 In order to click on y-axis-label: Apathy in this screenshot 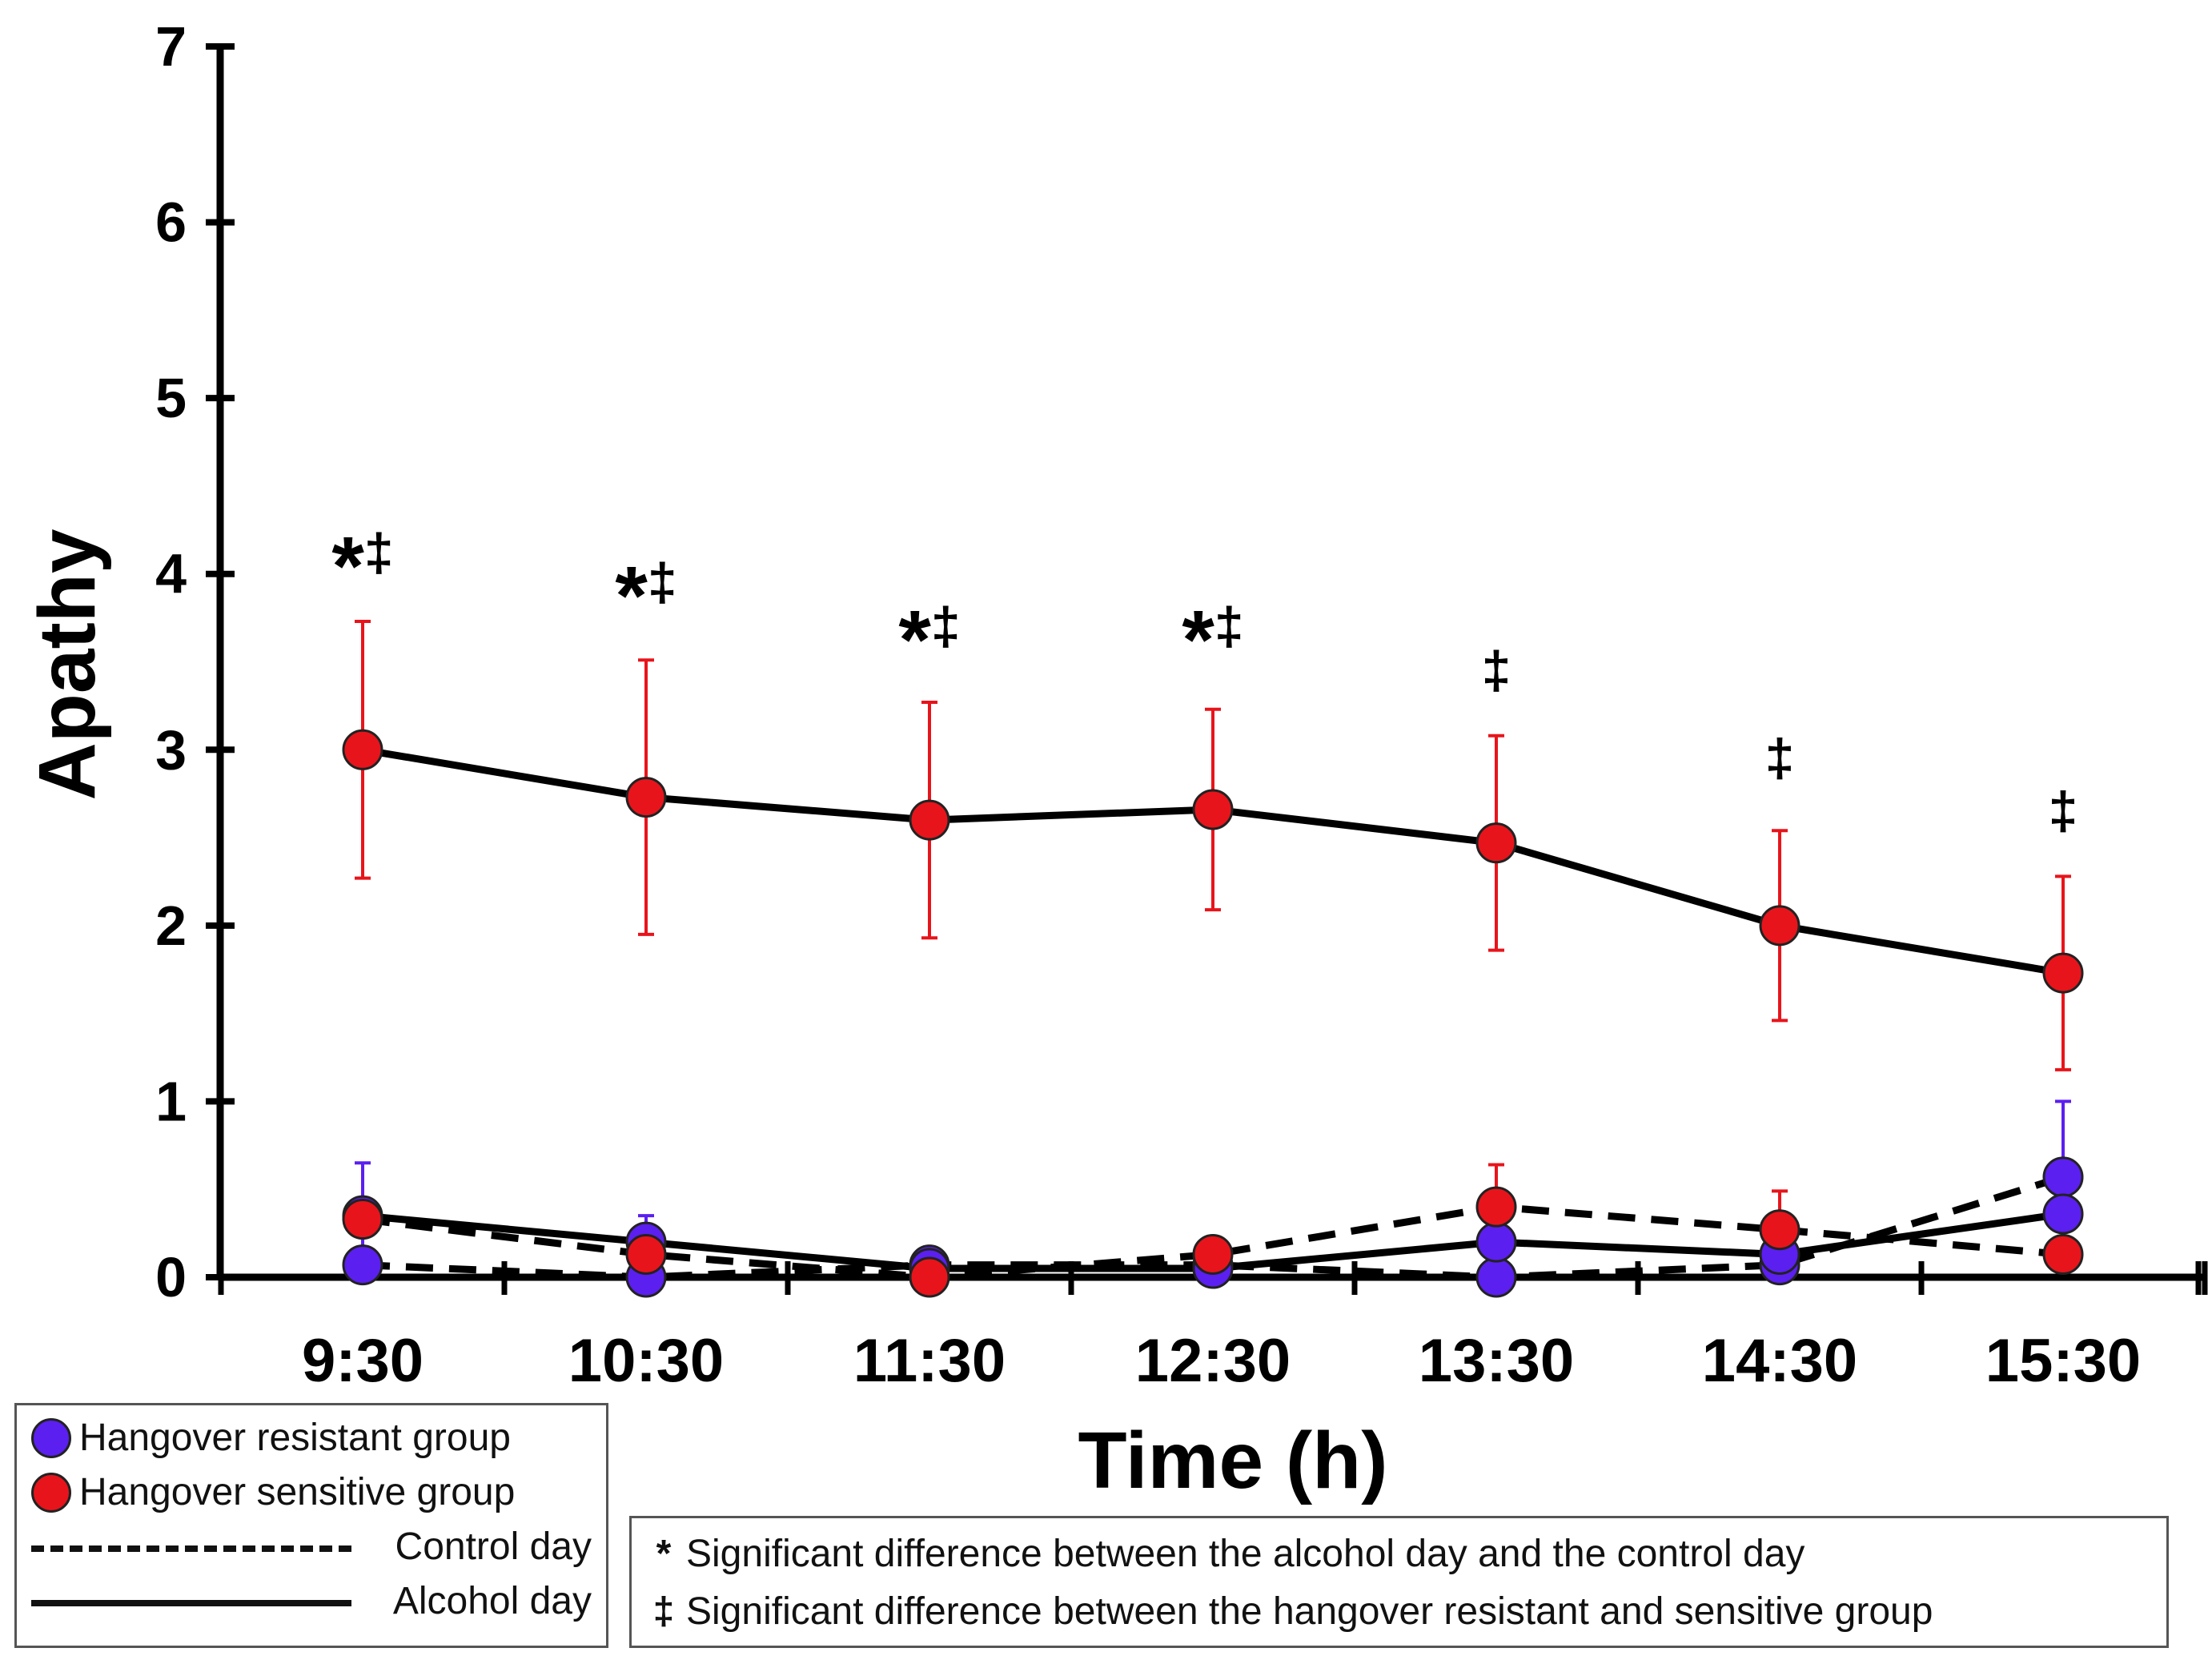, I will do `click(67, 664)`.